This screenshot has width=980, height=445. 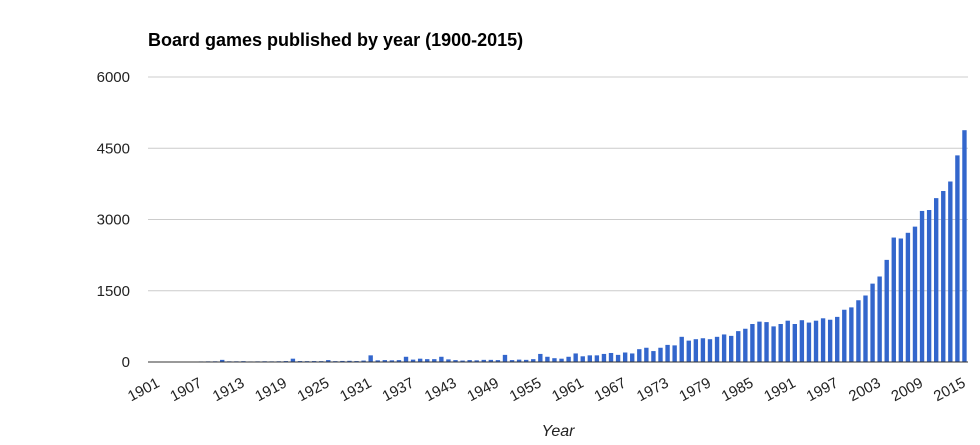 What do you see at coordinates (906, 390) in the screenshot?
I see `x-tick-label: 2009` at bounding box center [906, 390].